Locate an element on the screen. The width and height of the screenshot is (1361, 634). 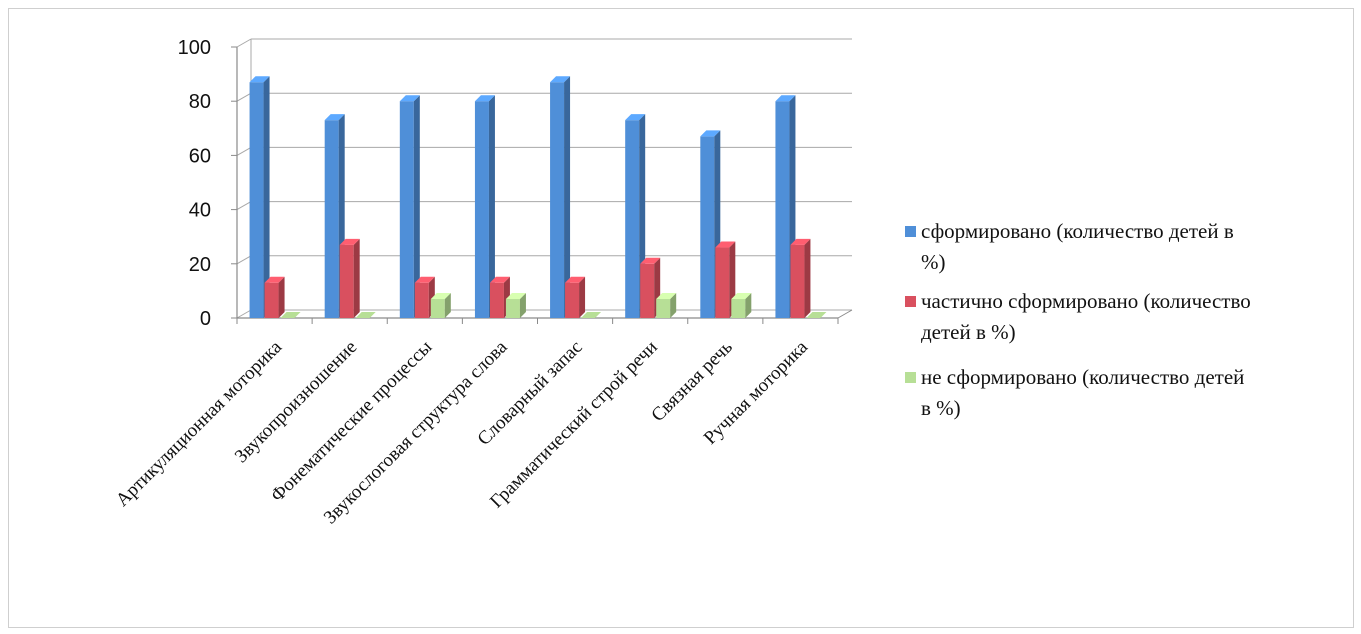
floor-edge is located at coordinates (845, 314).